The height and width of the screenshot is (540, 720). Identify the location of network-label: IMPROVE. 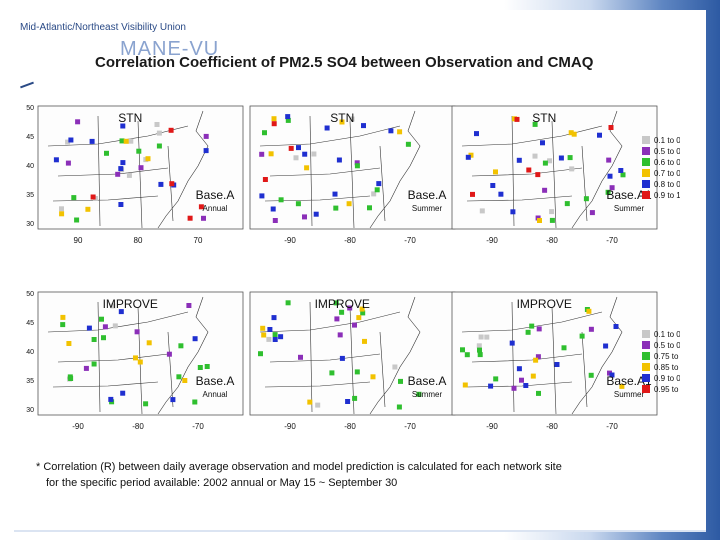
(130, 304).